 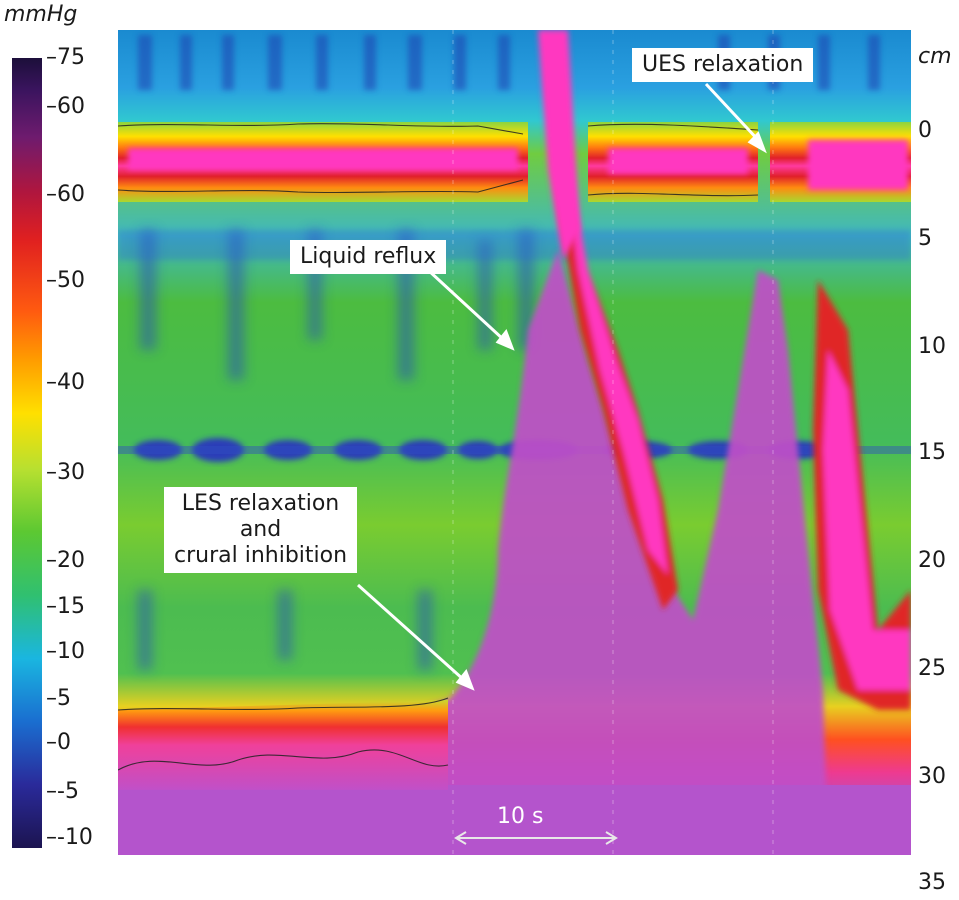 I want to click on depth-tick: 35, so click(x=932, y=882).